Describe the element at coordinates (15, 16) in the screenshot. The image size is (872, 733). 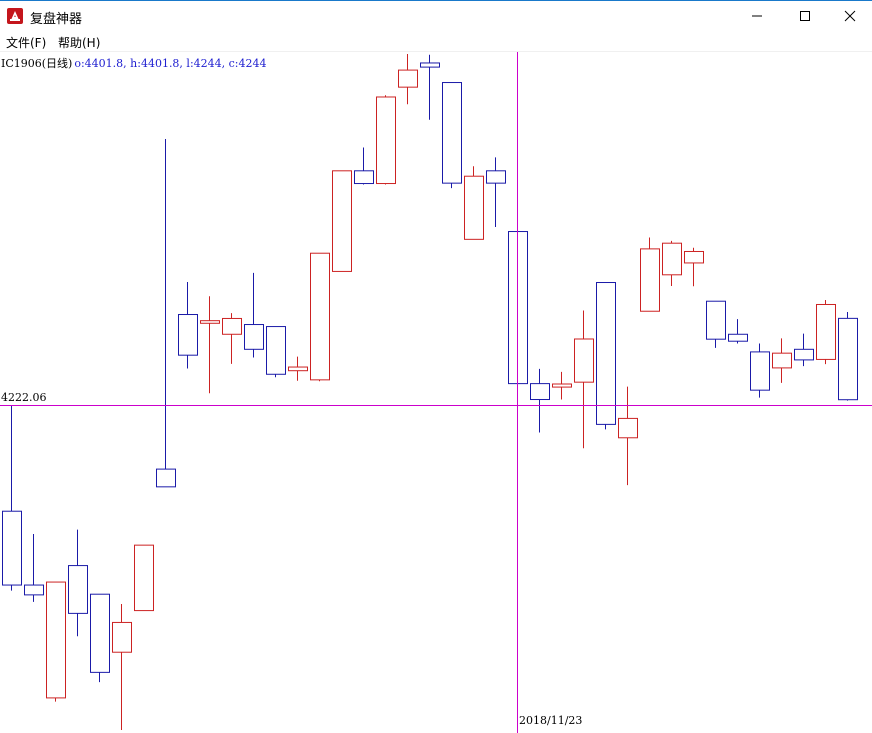
I see `app-logo-icon` at that location.